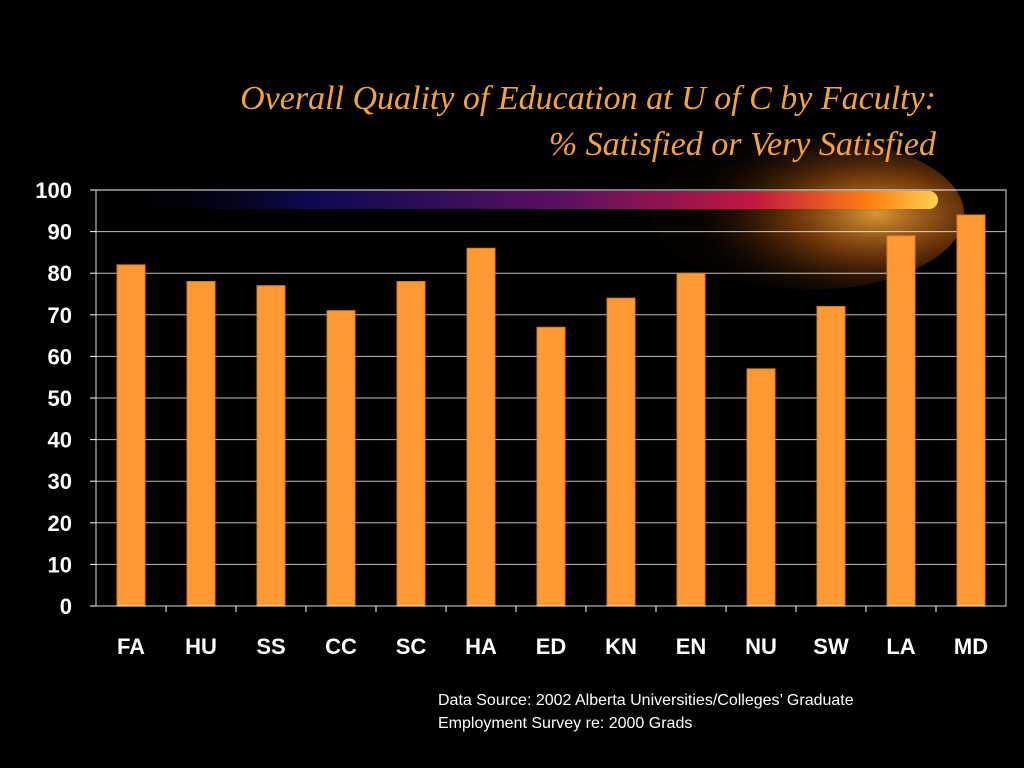 The height and width of the screenshot is (768, 1024). What do you see at coordinates (60, 356) in the screenshot?
I see `y-tick-label: 60` at bounding box center [60, 356].